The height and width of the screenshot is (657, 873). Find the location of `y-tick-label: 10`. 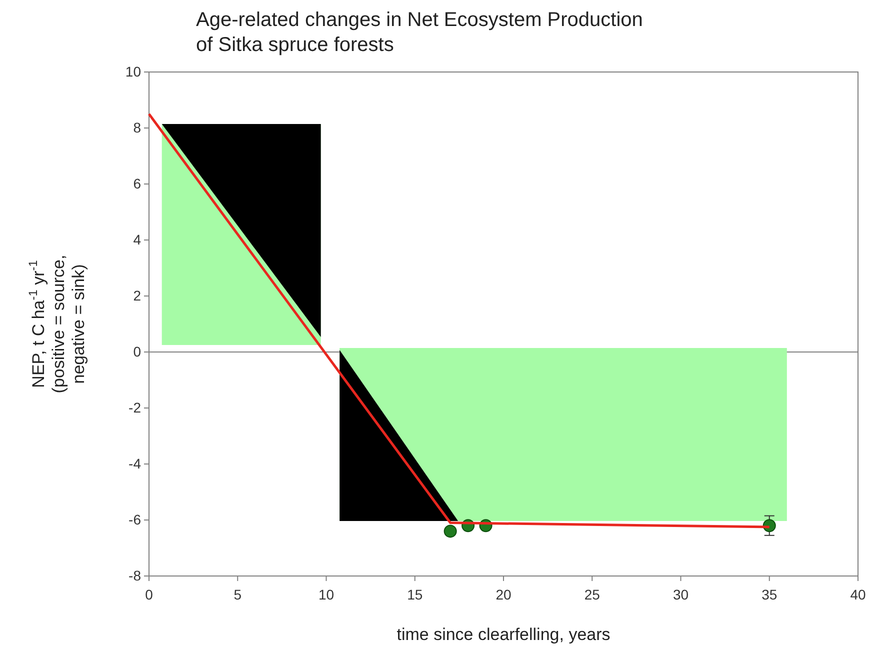

y-tick-label: 10 is located at coordinates (133, 71).